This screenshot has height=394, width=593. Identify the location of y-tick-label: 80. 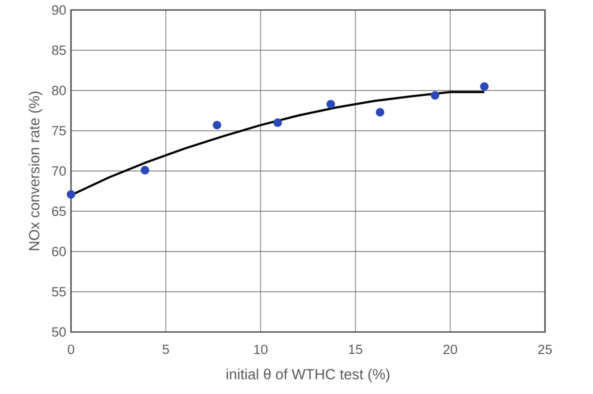
(59, 91).